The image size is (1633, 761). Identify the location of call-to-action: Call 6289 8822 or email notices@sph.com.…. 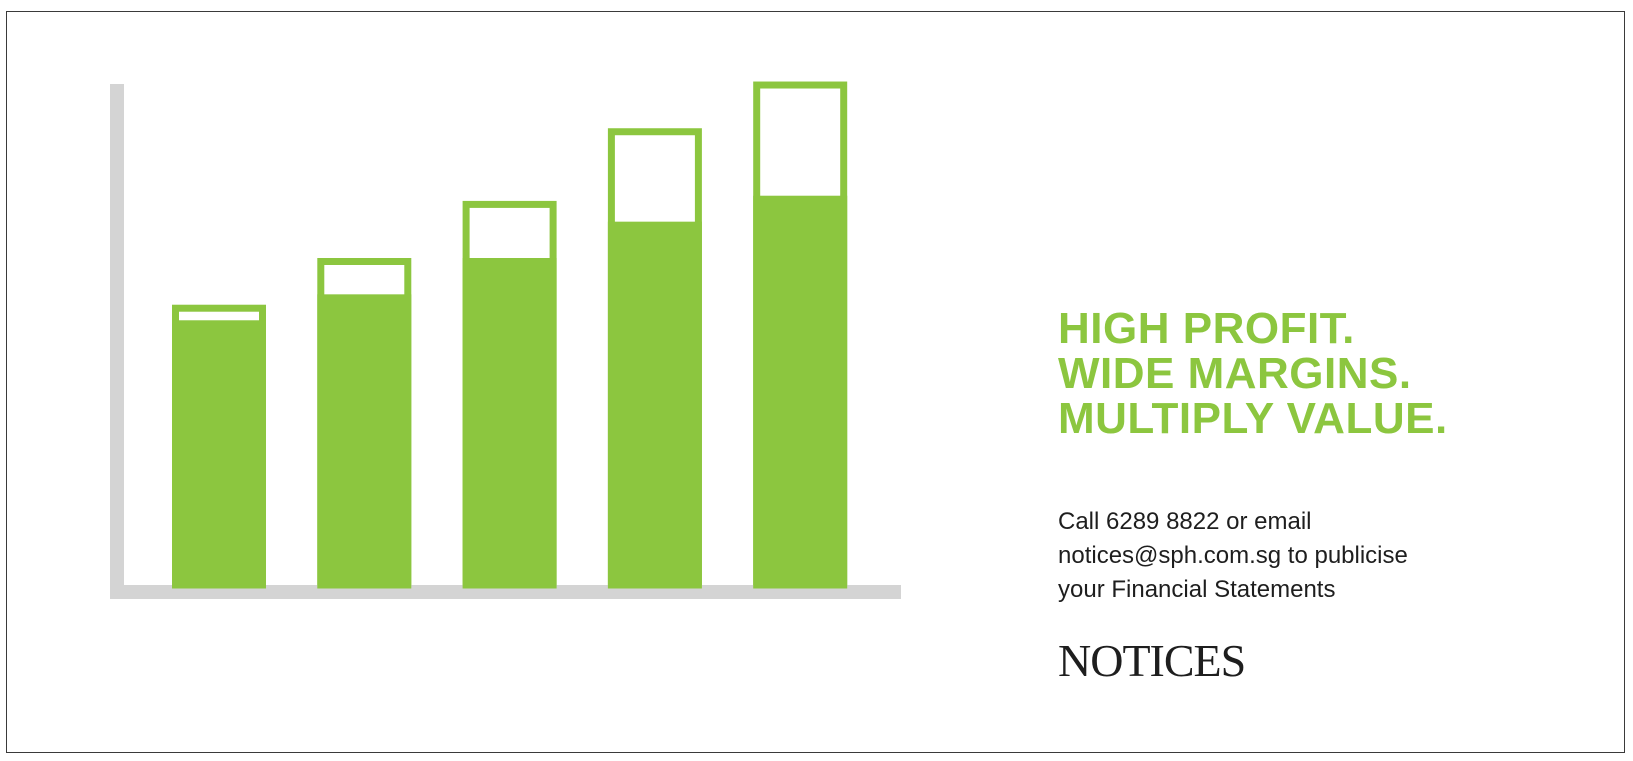
(1318, 556).